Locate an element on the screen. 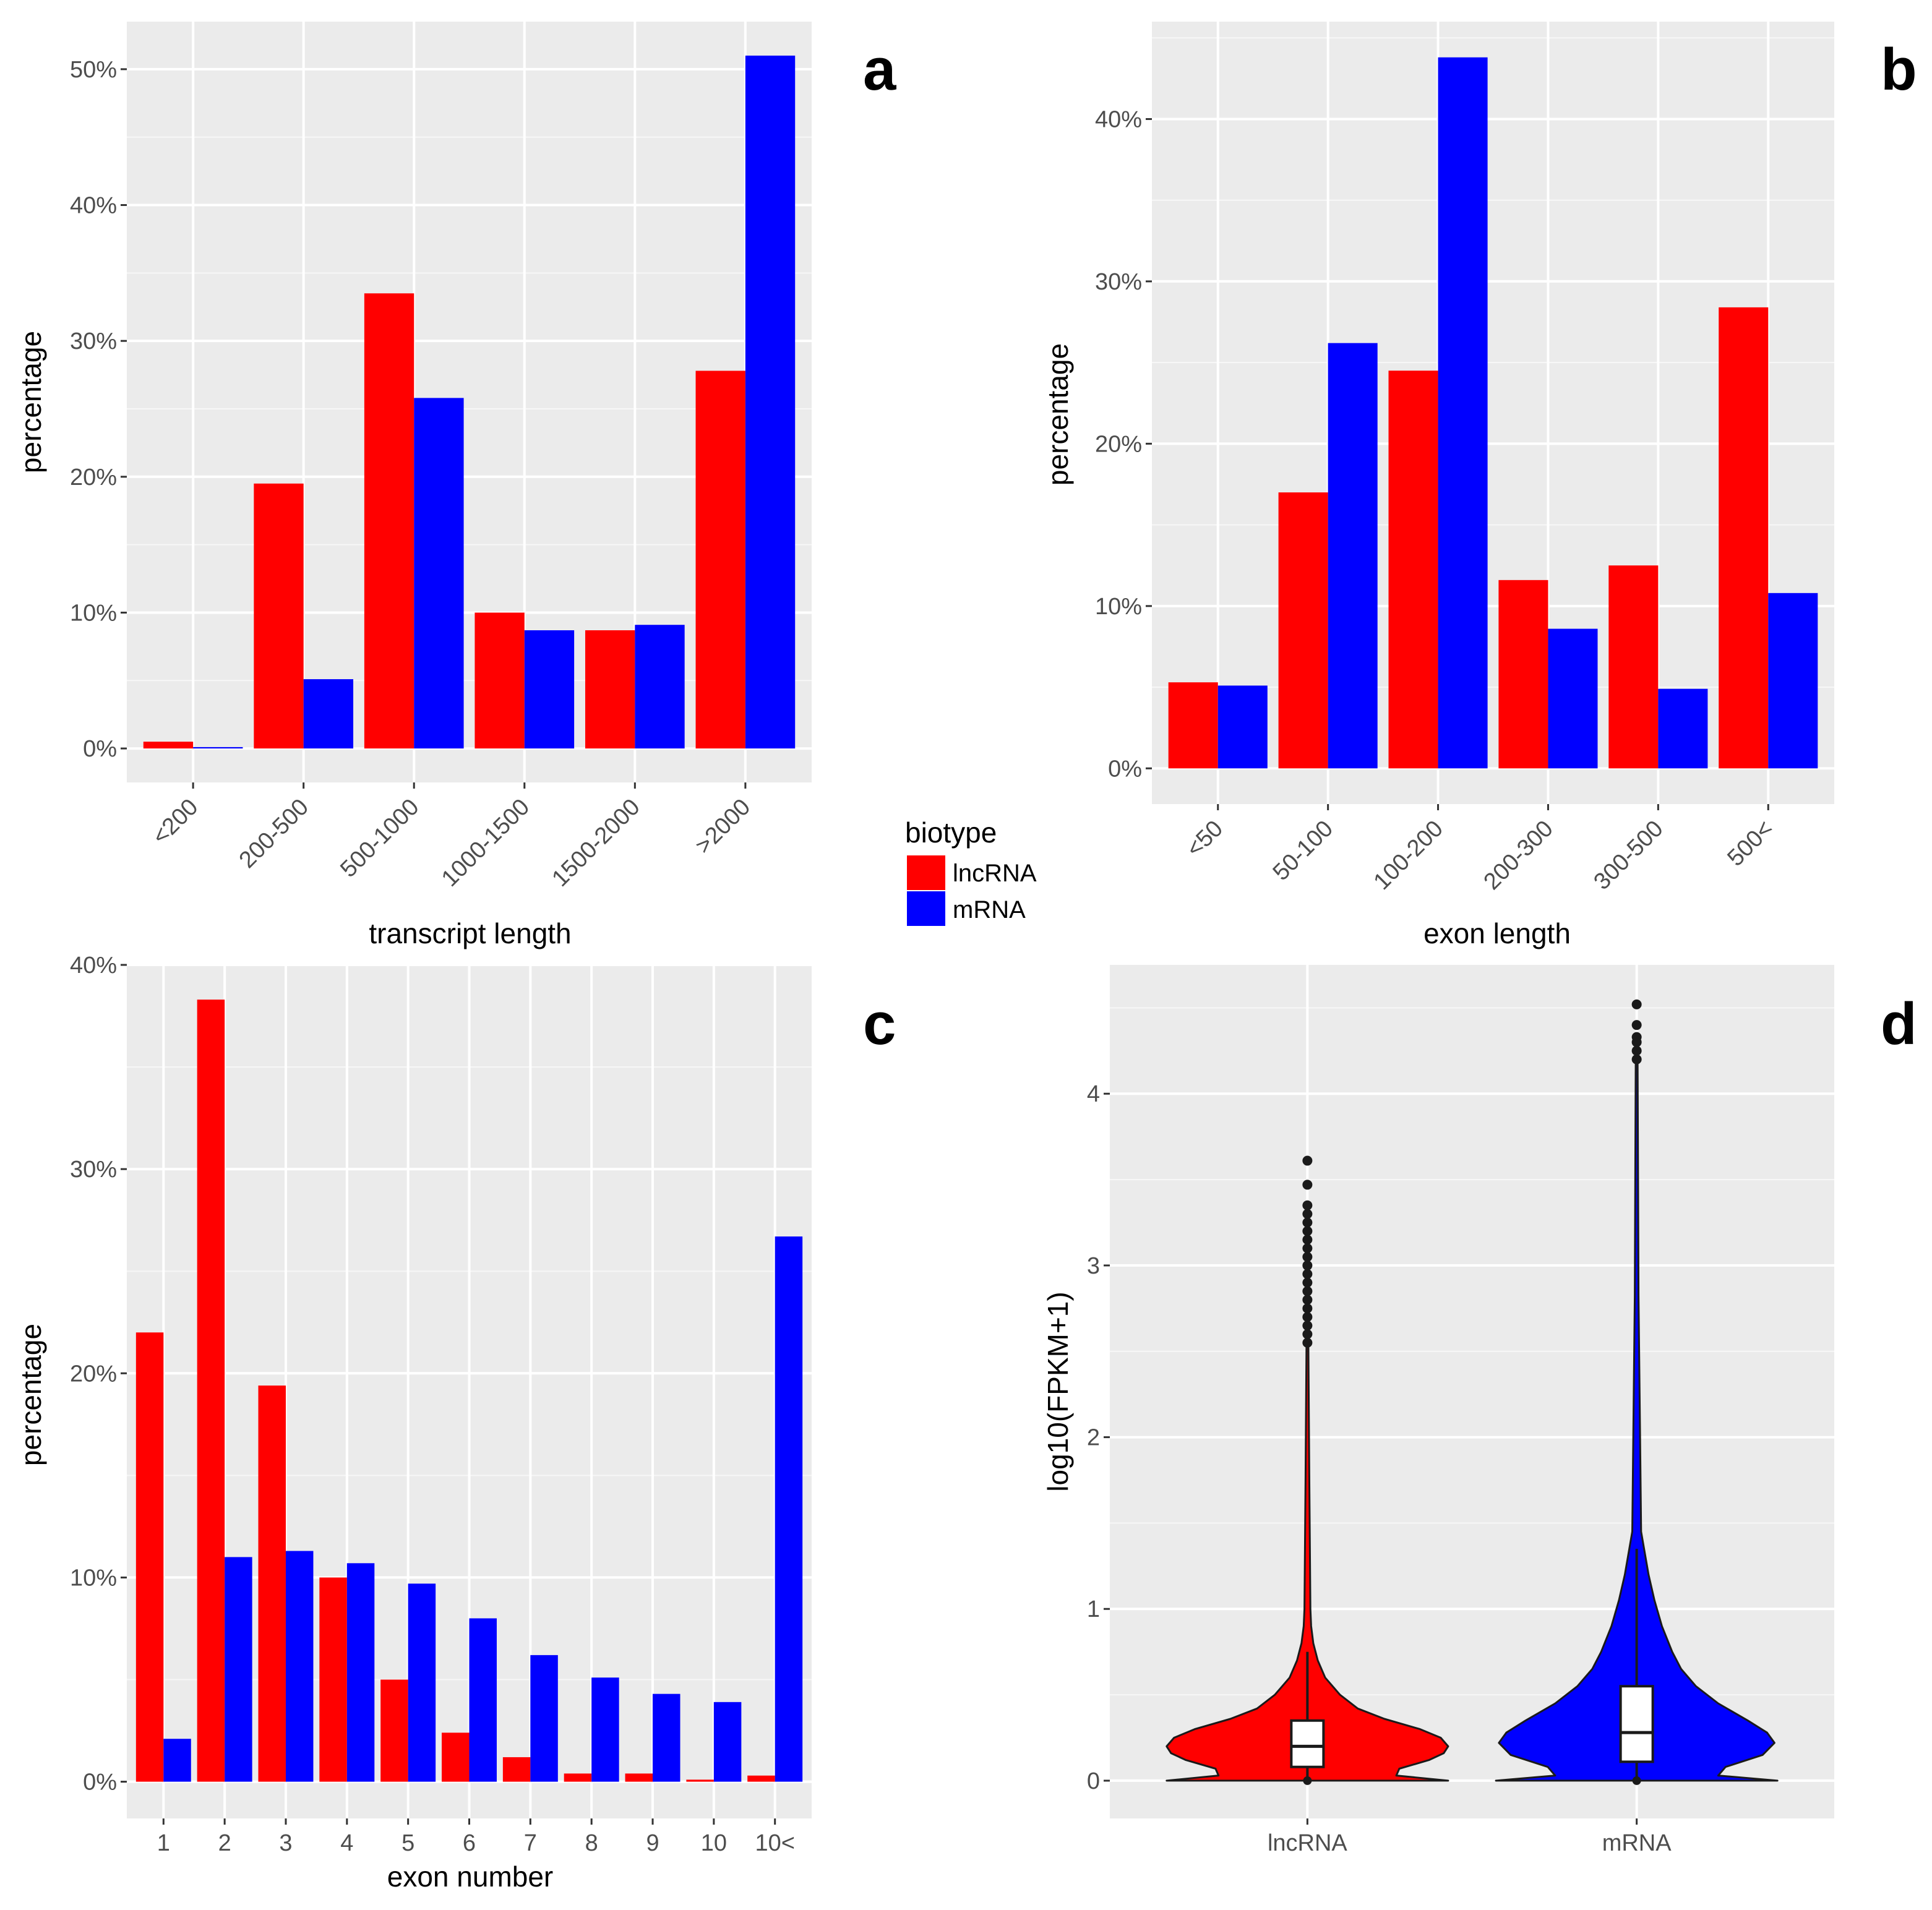  legend-title: biotype is located at coordinates (951, 832).